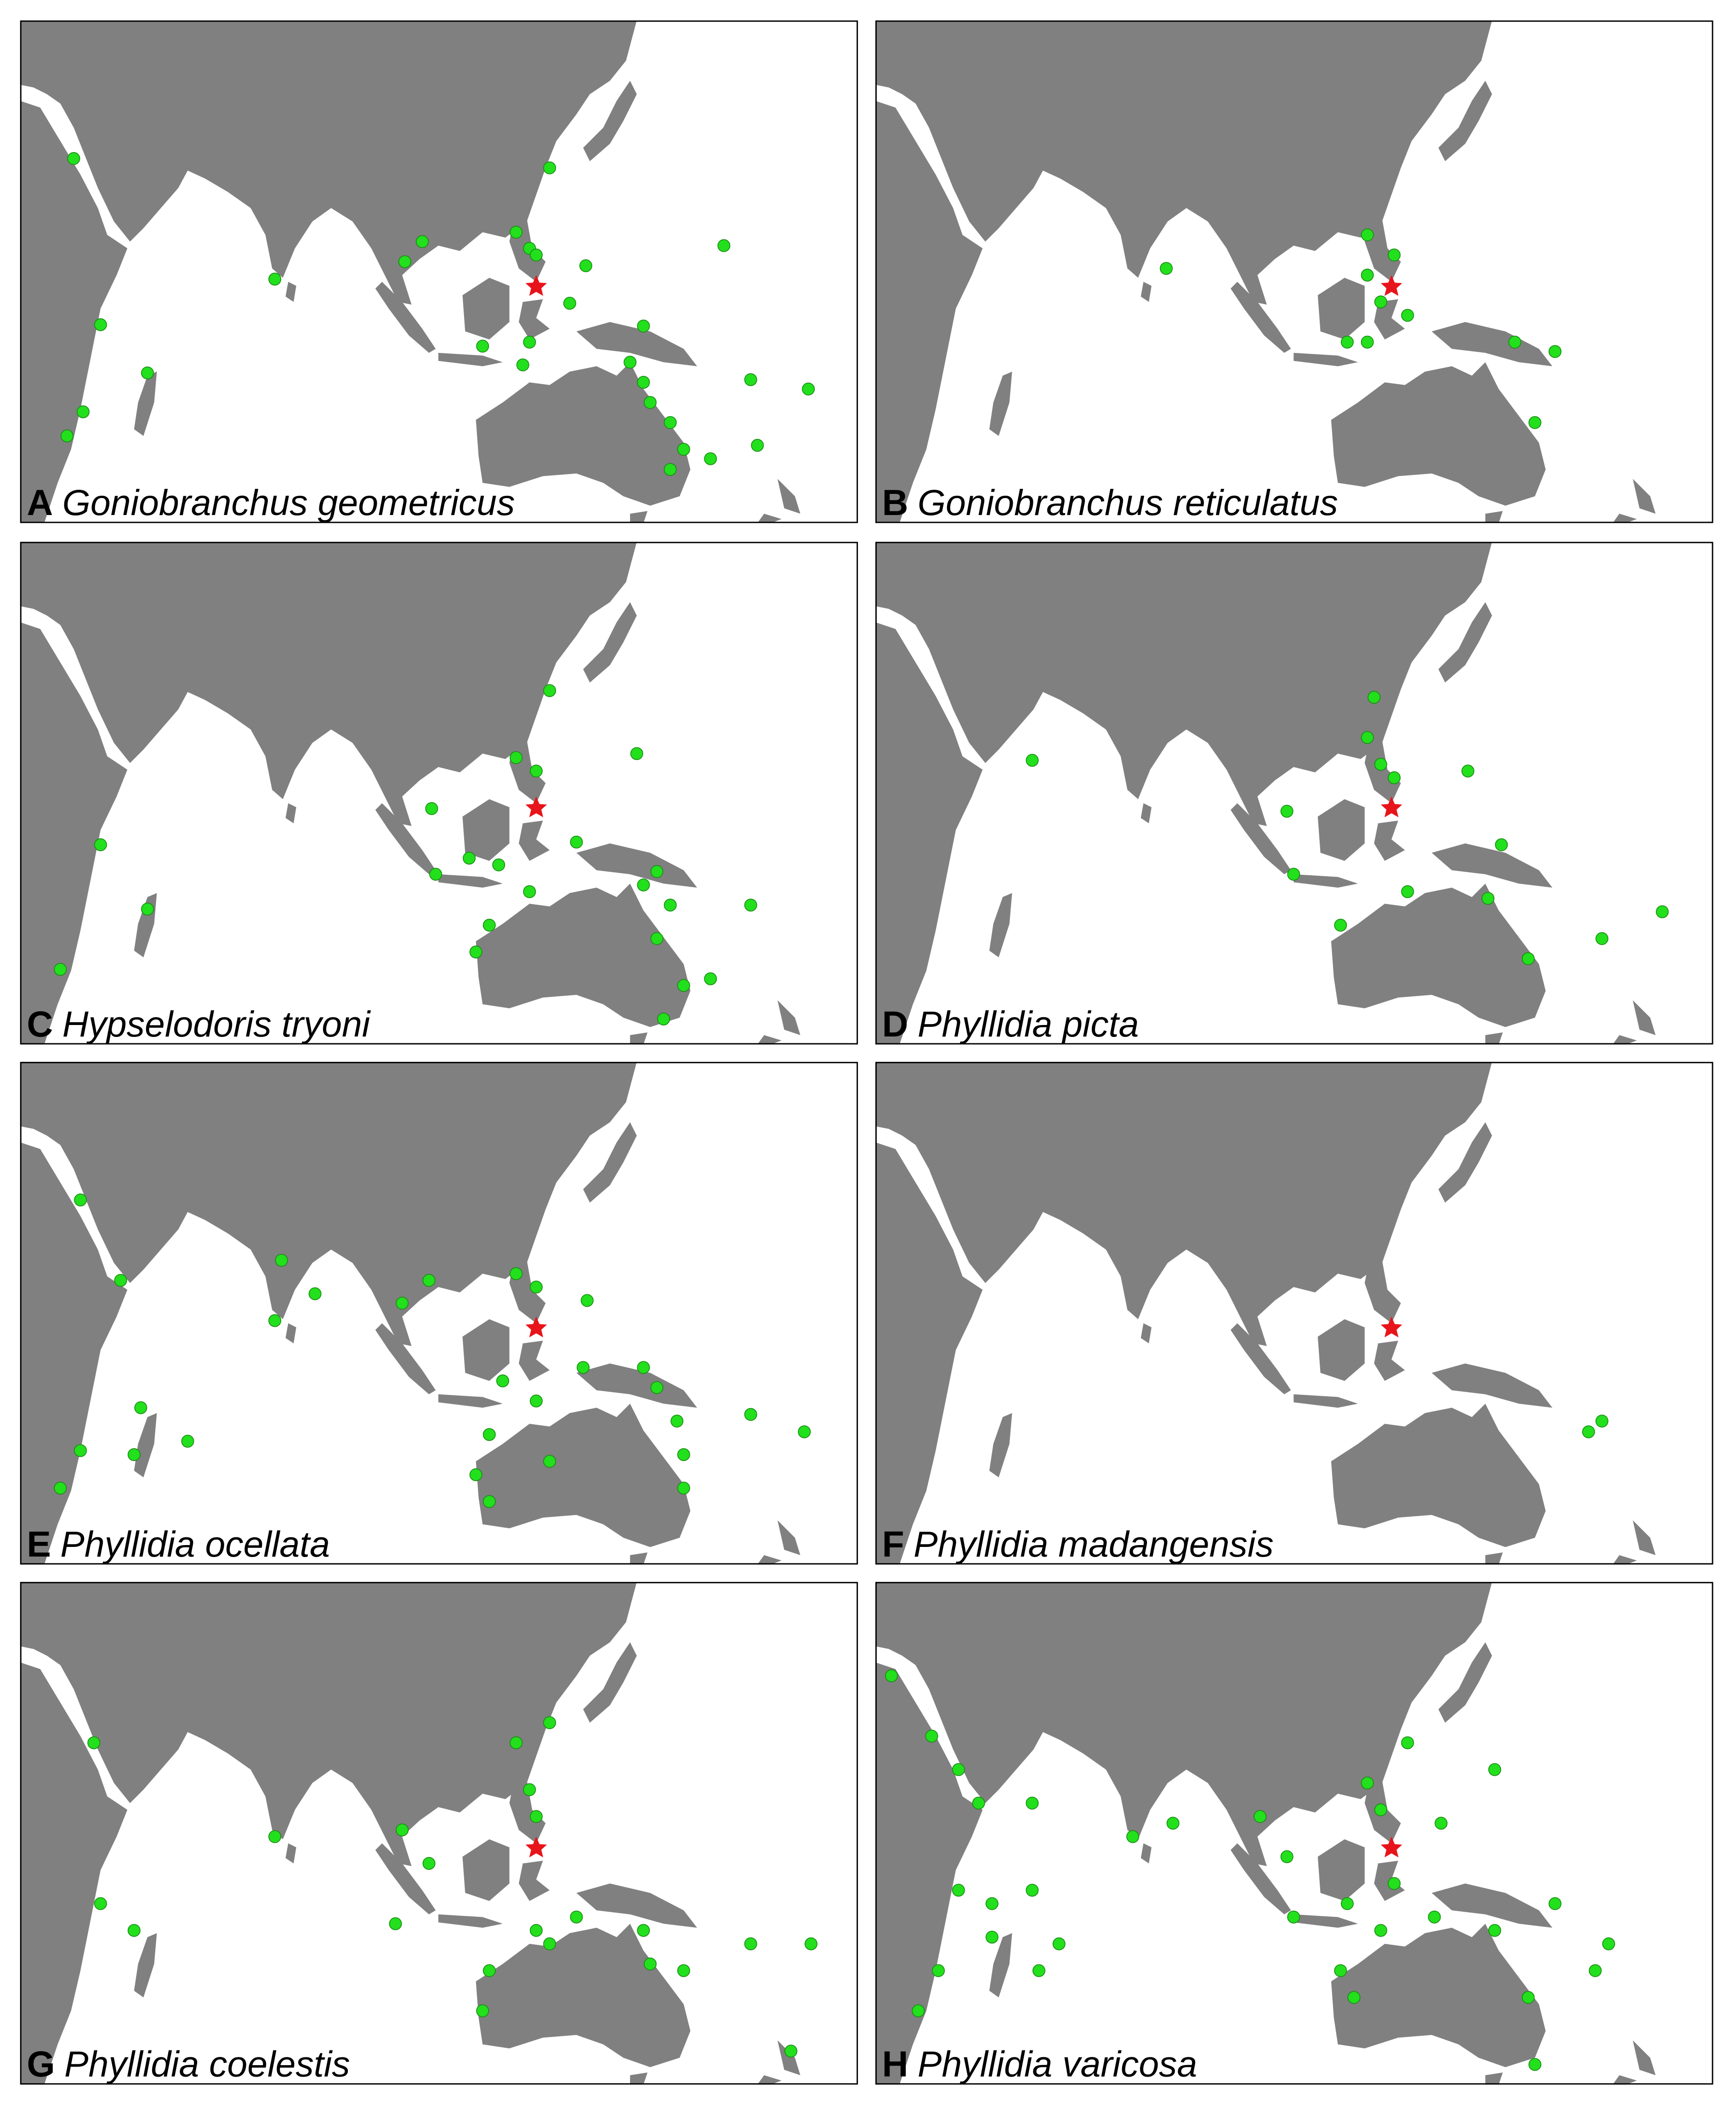 The height and width of the screenshot is (2101, 1736). I want to click on panel-label: C Hypselodoris tryoni, so click(199, 1024).